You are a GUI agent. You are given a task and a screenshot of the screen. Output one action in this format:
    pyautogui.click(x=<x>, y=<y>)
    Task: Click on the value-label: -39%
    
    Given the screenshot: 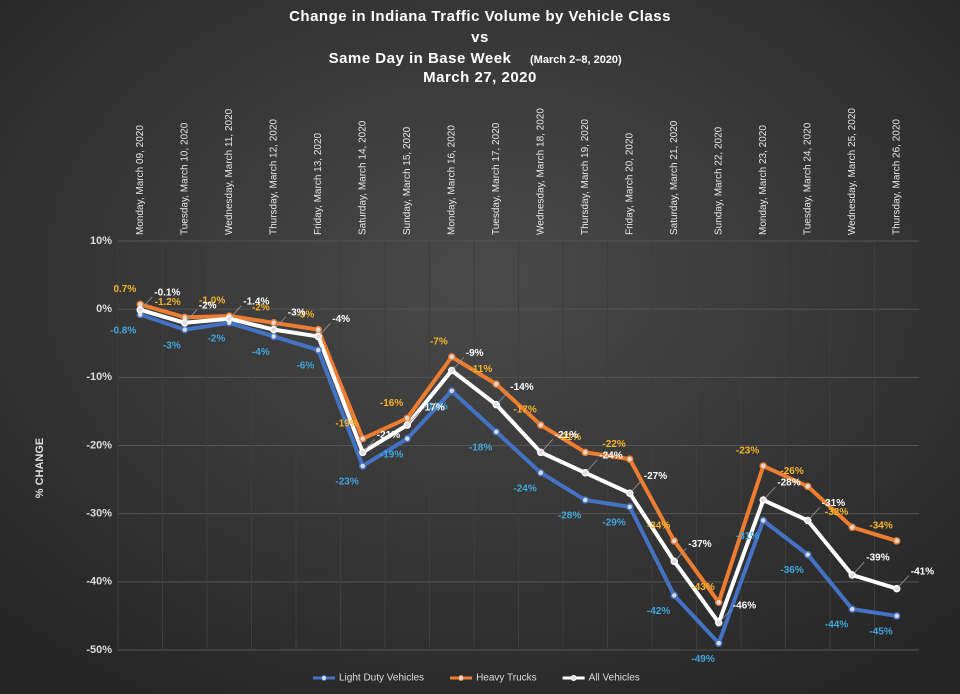 What is the action you would take?
    pyautogui.click(x=877, y=558)
    